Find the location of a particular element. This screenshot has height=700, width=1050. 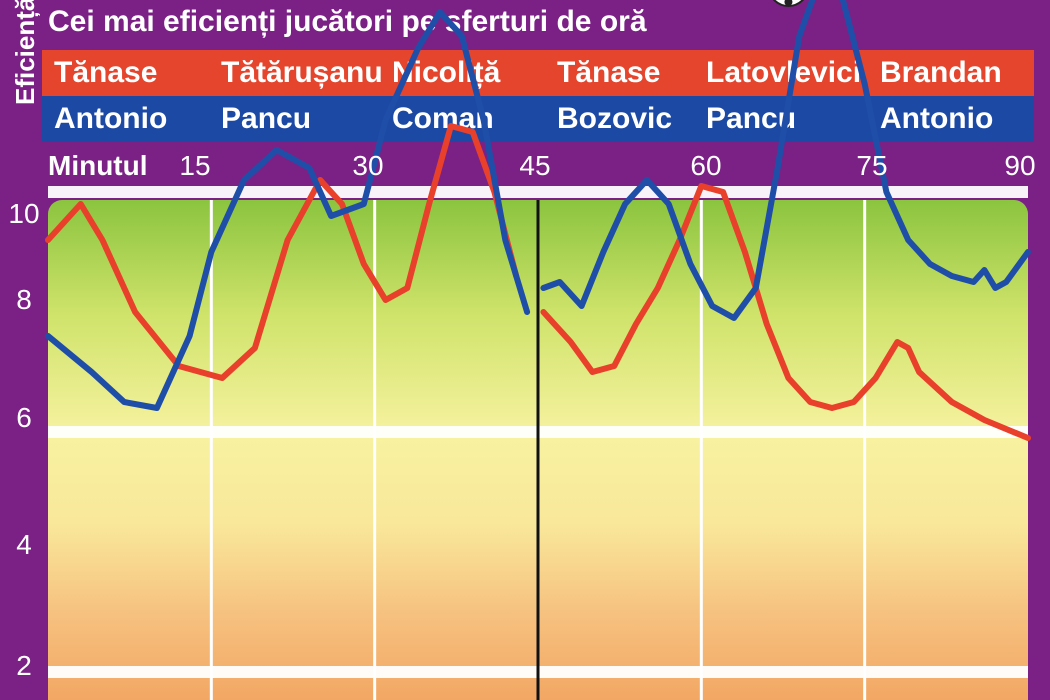

y-tick-label: 8 is located at coordinates (24, 299).